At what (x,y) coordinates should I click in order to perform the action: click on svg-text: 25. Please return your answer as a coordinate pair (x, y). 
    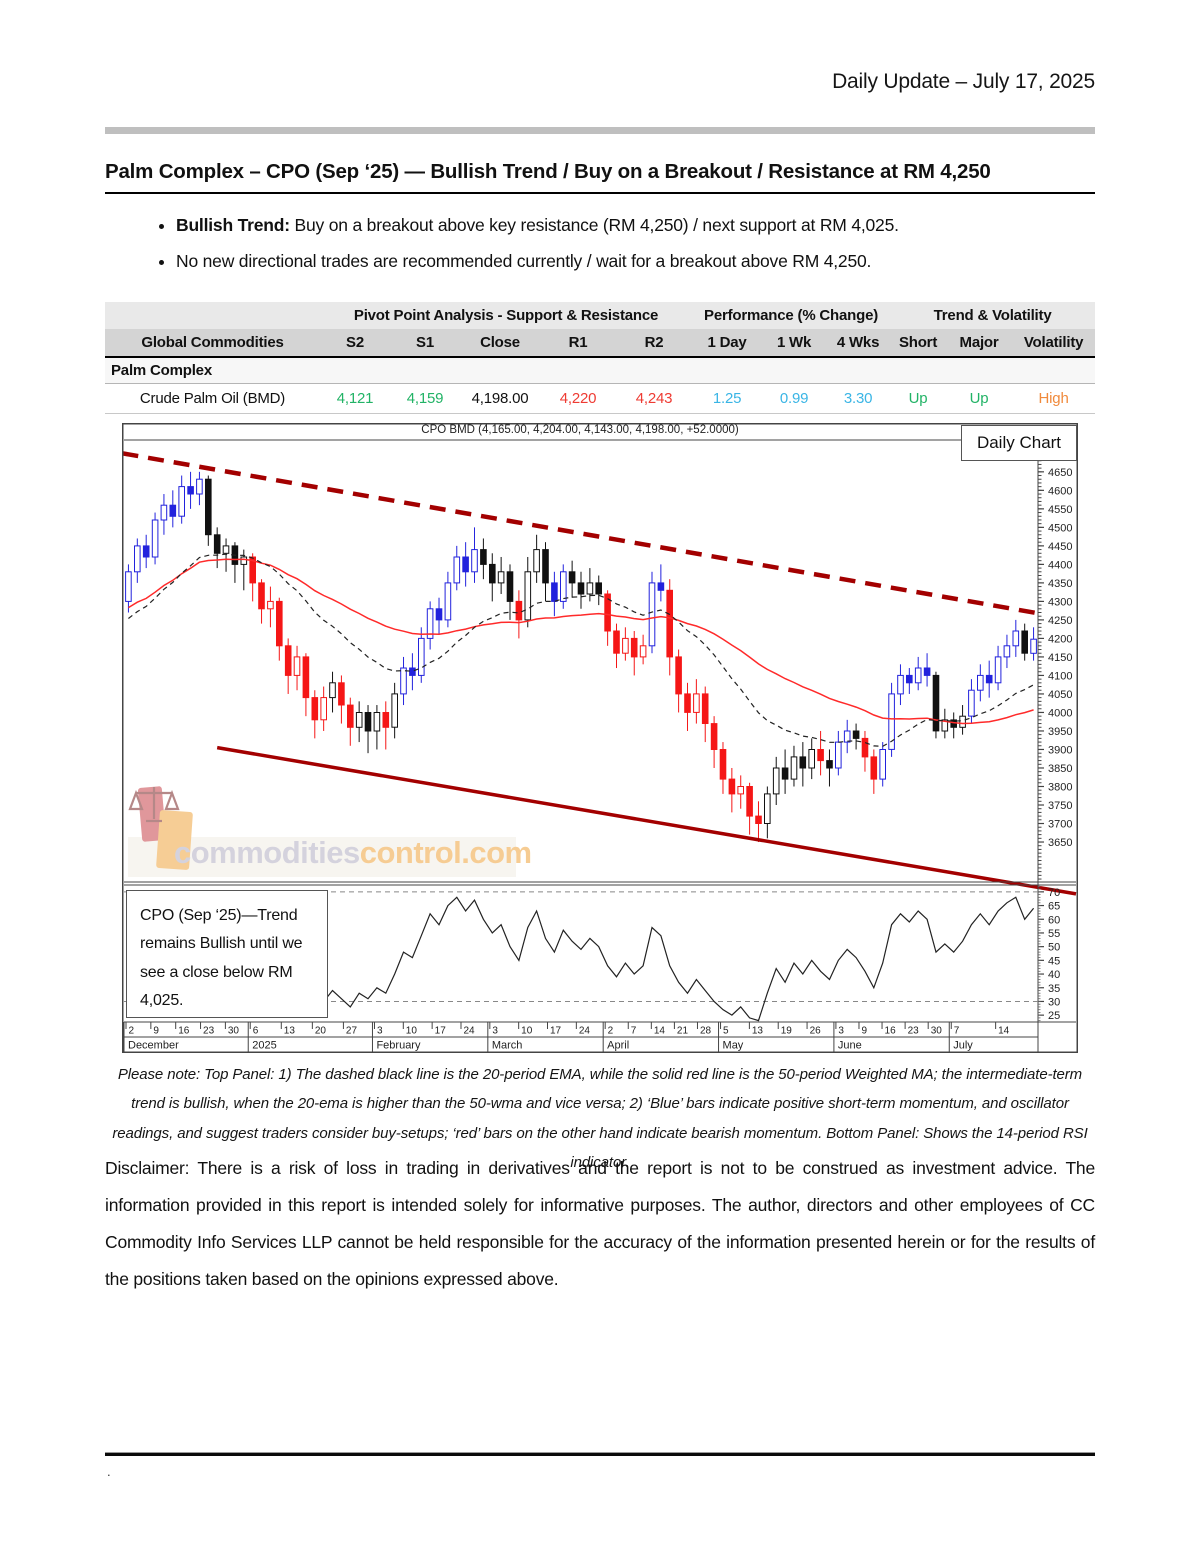
    Looking at the image, I should click on (1054, 1016).